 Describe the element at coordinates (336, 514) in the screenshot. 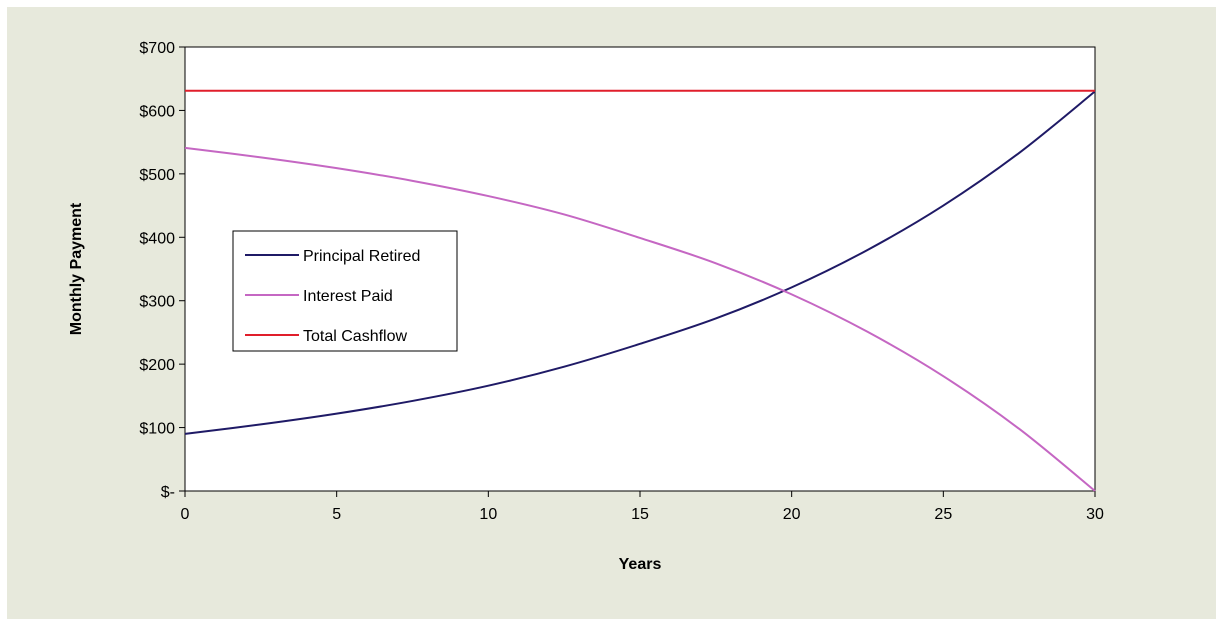

I see `x-tick-label: 5` at that location.